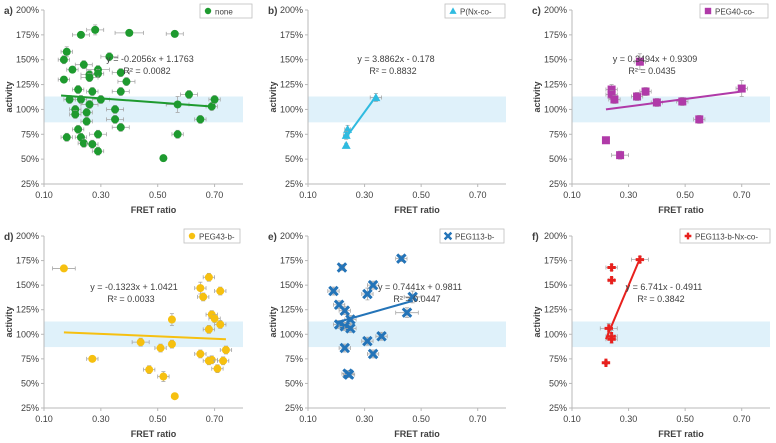 This screenshot has height=443, width=776. I want to click on legend: PEG113-b-, so click(472, 236).